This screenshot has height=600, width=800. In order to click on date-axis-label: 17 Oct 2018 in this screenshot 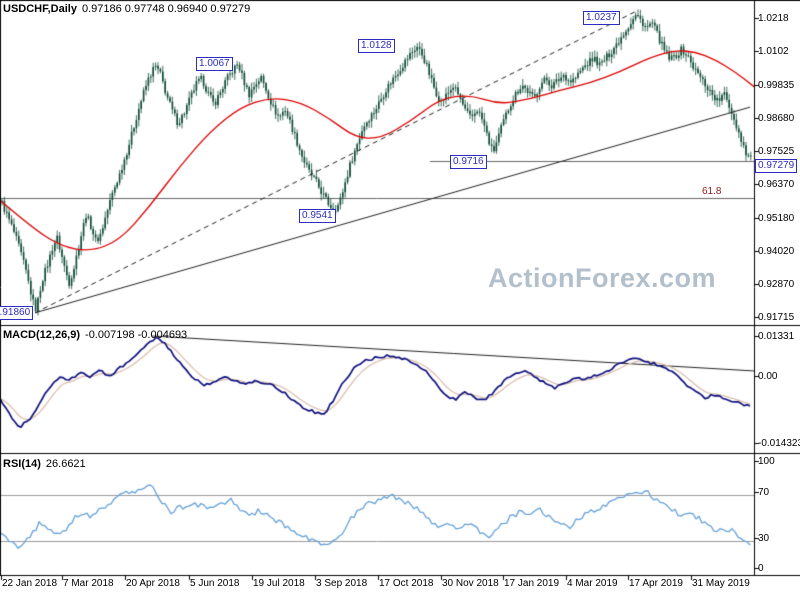, I will do `click(406, 583)`.